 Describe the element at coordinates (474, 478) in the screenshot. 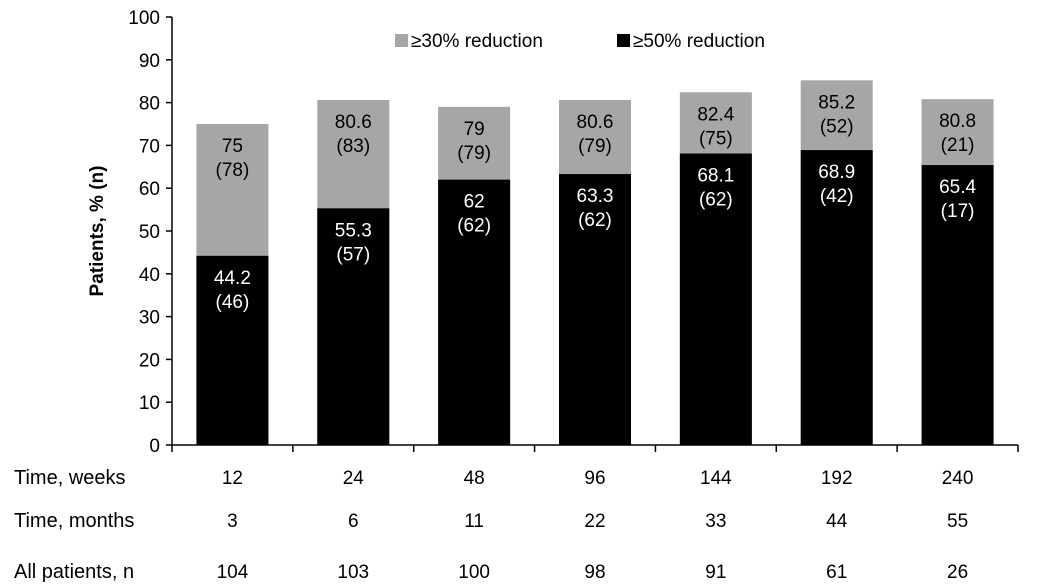

I see `table-cell: 48` at that location.